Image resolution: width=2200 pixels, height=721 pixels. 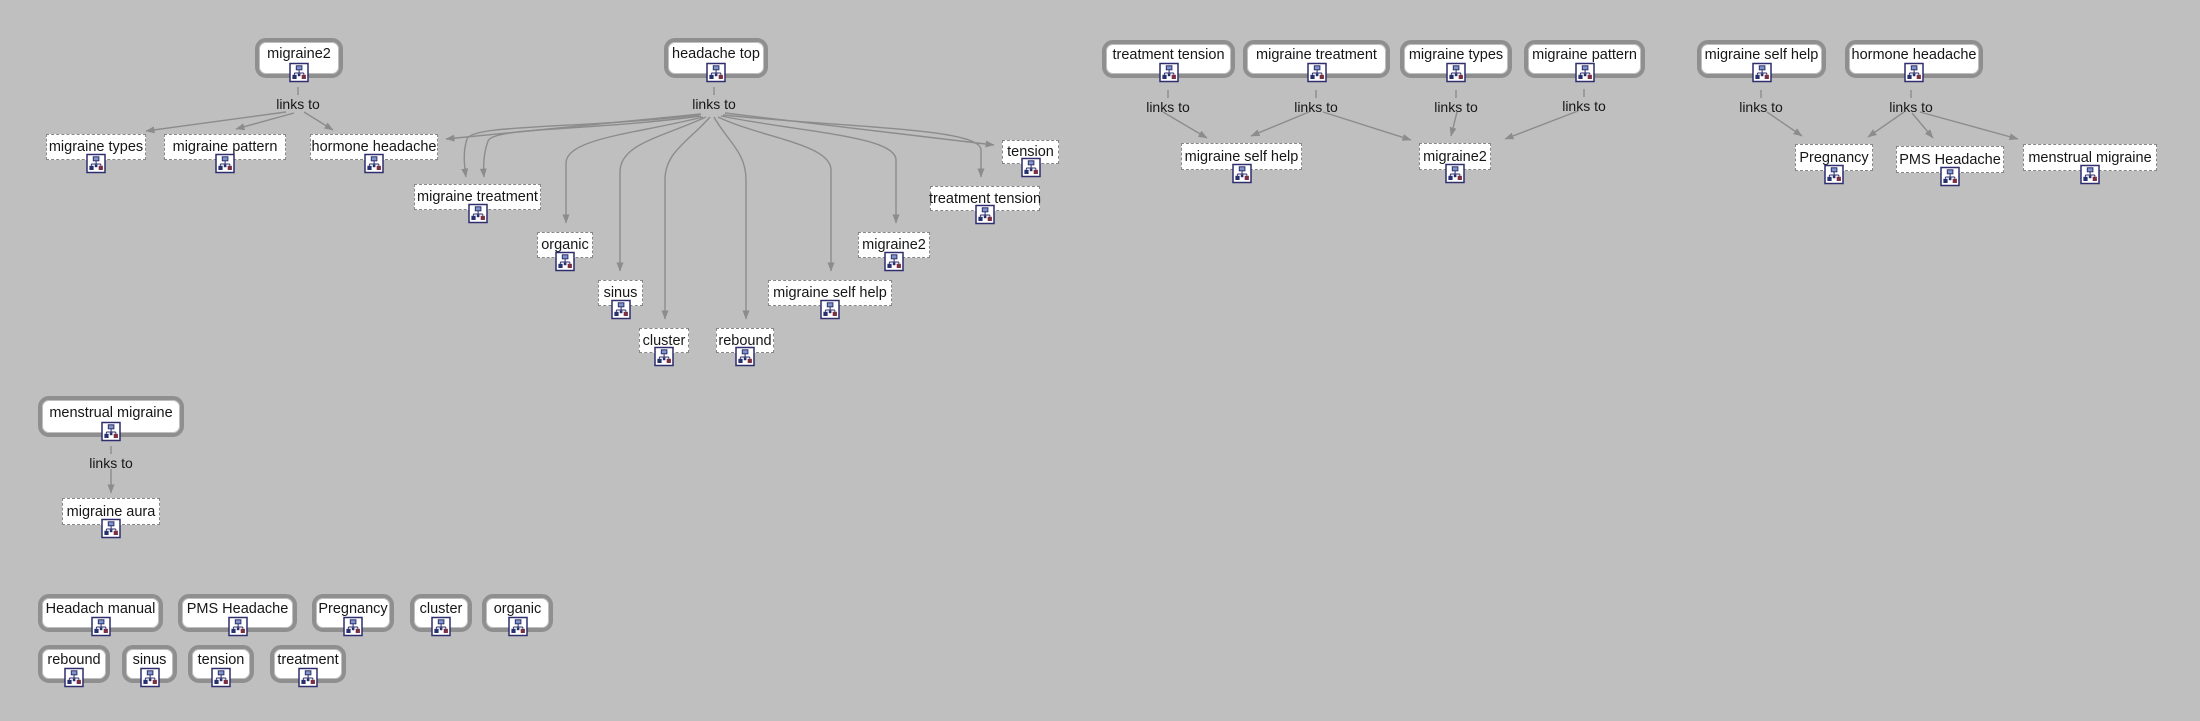 I want to click on node-d_migraine_aura: migraine aura, so click(x=111, y=518).